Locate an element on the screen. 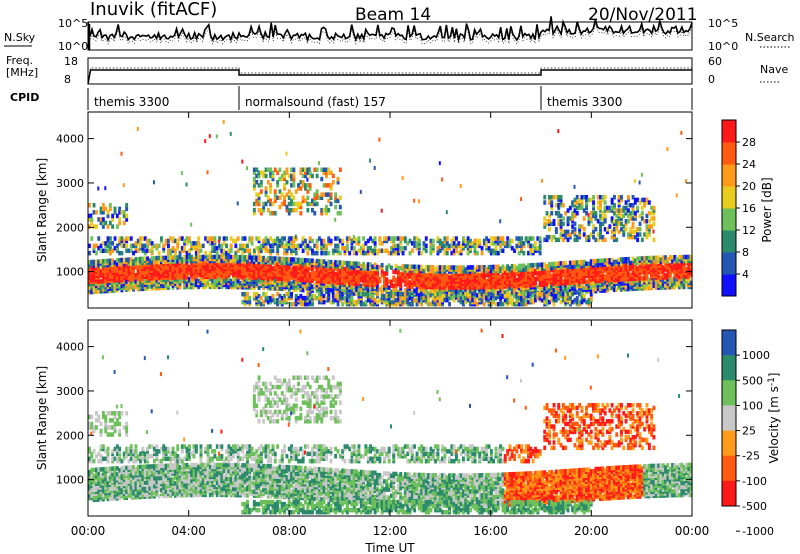 This screenshot has height=554, width=800. freq-panel-frame is located at coordinates (390, 71).